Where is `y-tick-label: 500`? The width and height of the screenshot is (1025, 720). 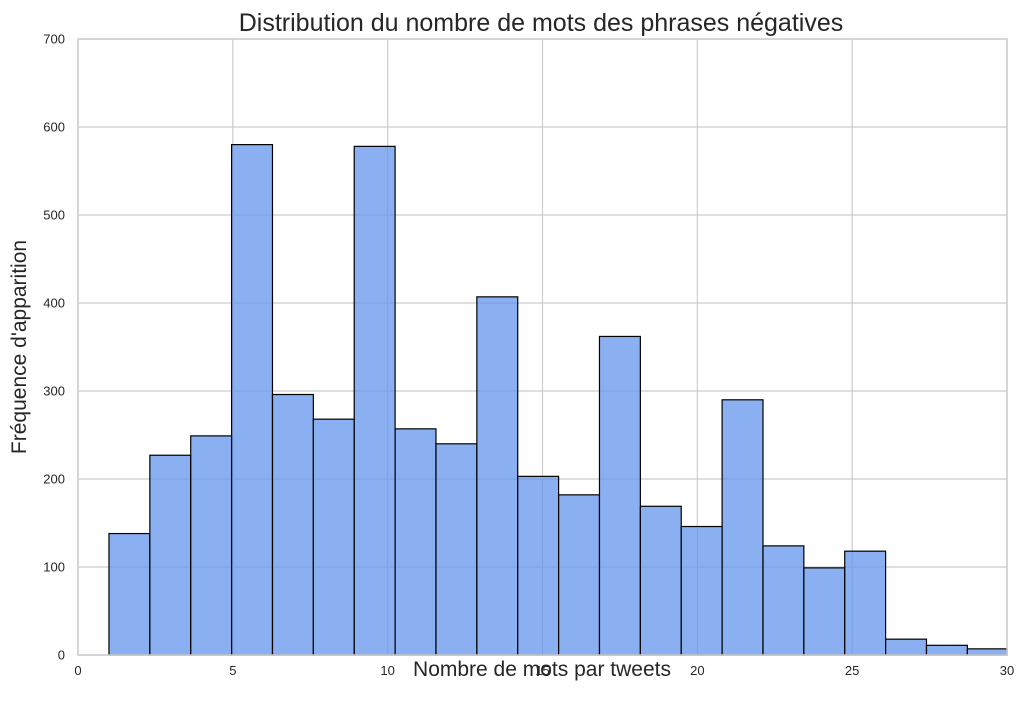 y-tick-label: 500 is located at coordinates (54, 215).